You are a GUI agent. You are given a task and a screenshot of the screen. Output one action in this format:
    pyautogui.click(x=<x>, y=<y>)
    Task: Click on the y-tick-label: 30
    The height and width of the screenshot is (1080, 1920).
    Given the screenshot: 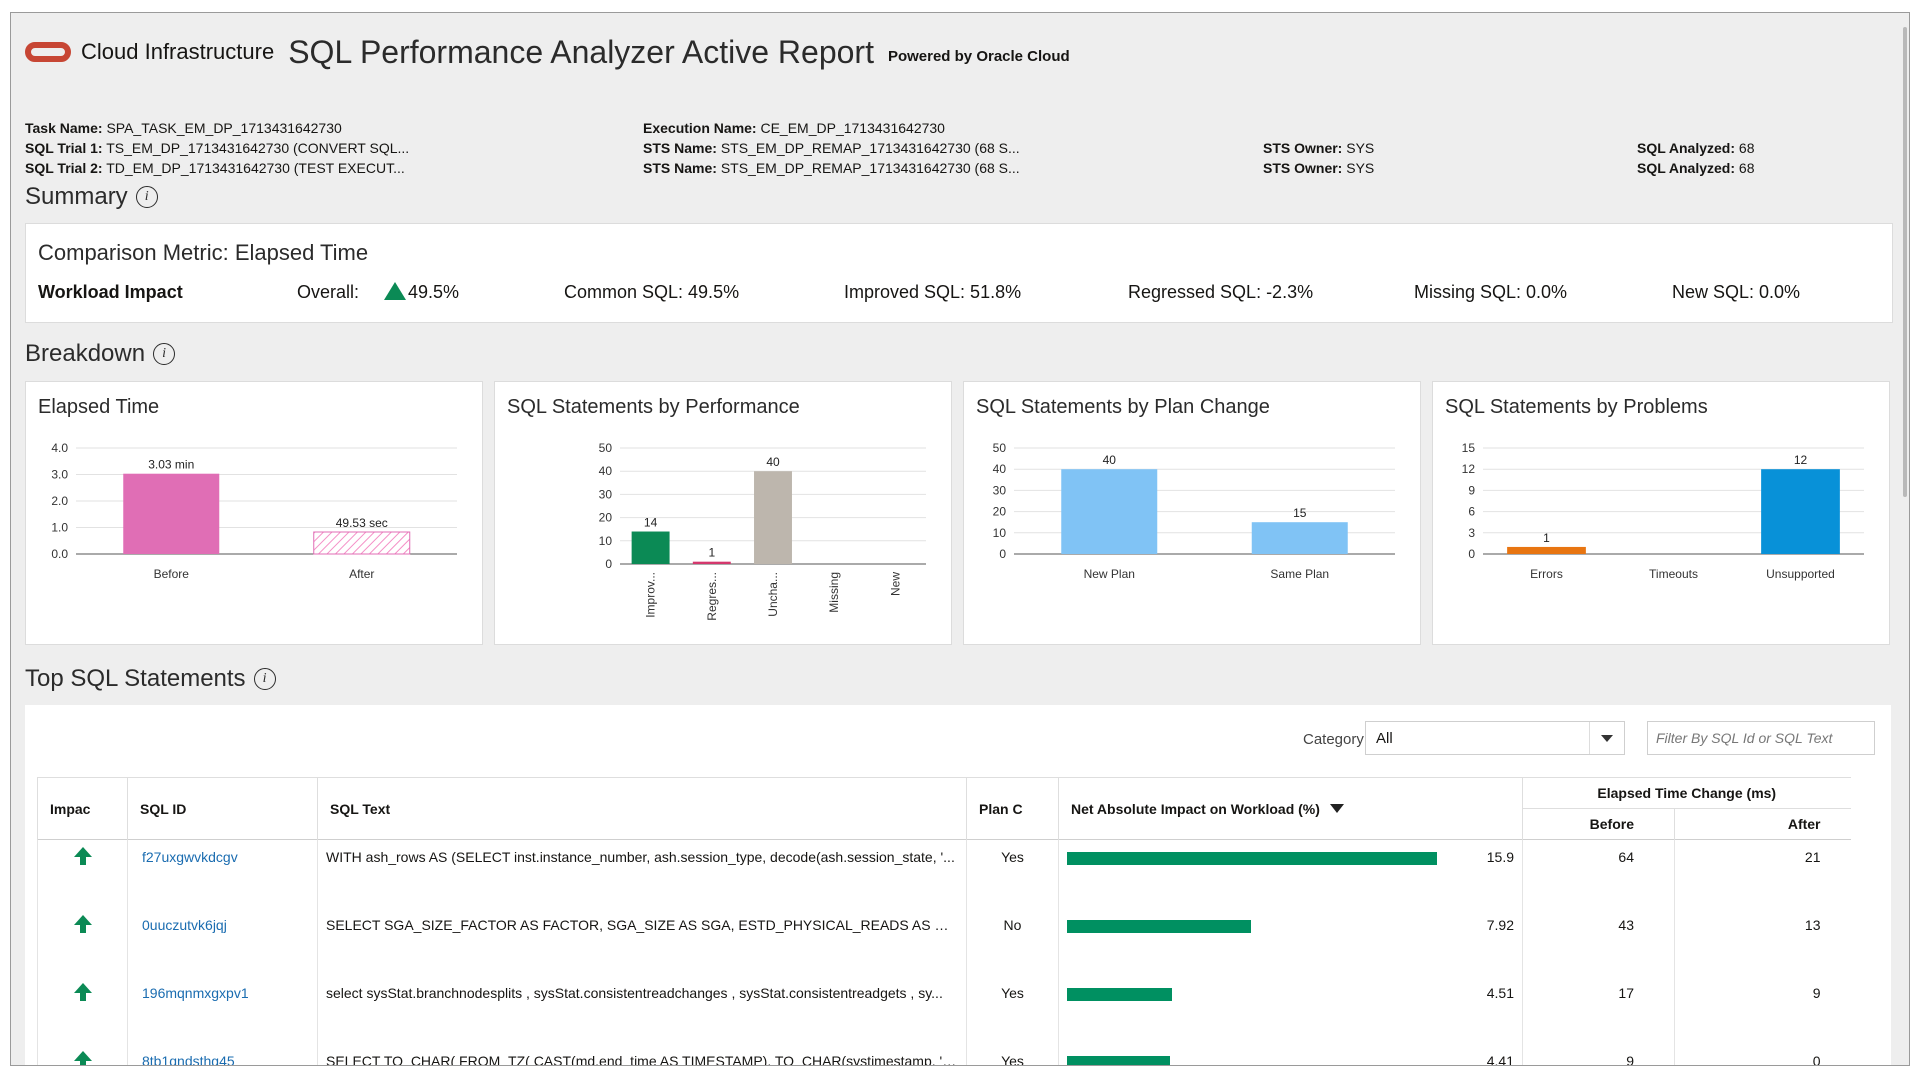 What is the action you would take?
    pyautogui.click(x=1000, y=490)
    